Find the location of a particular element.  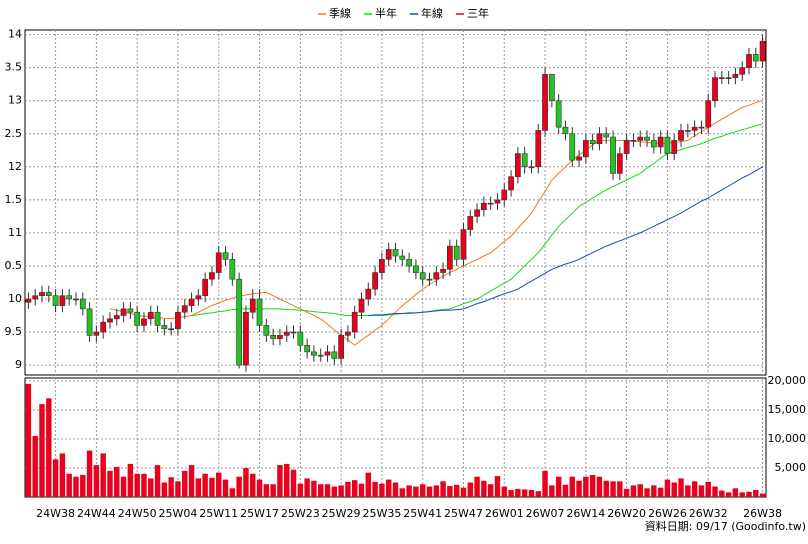

x-tick-label: 24W50 is located at coordinates (137, 513).